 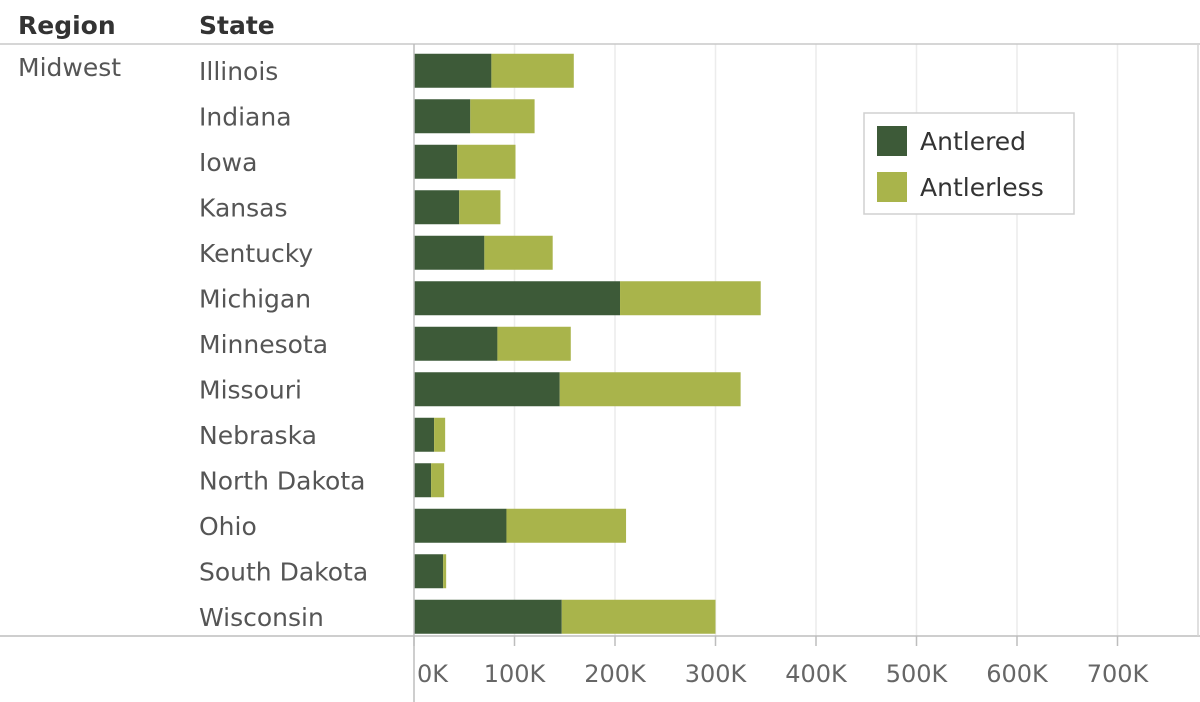 I want to click on legend: Antlered Antlerless, so click(x=969, y=163).